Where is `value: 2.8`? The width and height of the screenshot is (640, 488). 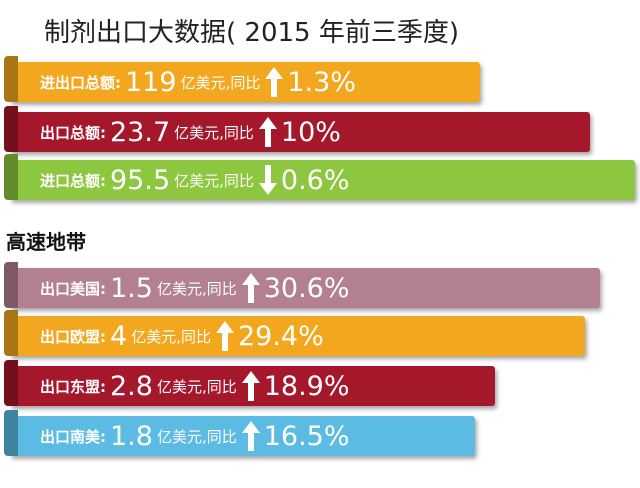
value: 2.8 is located at coordinates (131, 386).